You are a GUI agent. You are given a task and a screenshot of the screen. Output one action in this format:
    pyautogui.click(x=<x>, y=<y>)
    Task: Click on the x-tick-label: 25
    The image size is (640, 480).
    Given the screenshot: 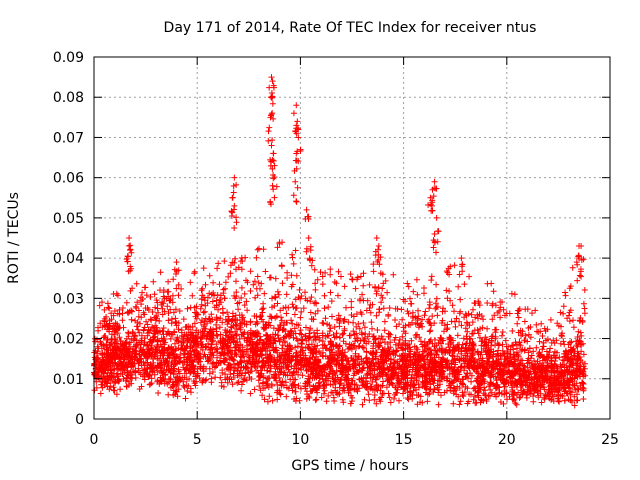 What is the action you would take?
    pyautogui.click(x=610, y=440)
    